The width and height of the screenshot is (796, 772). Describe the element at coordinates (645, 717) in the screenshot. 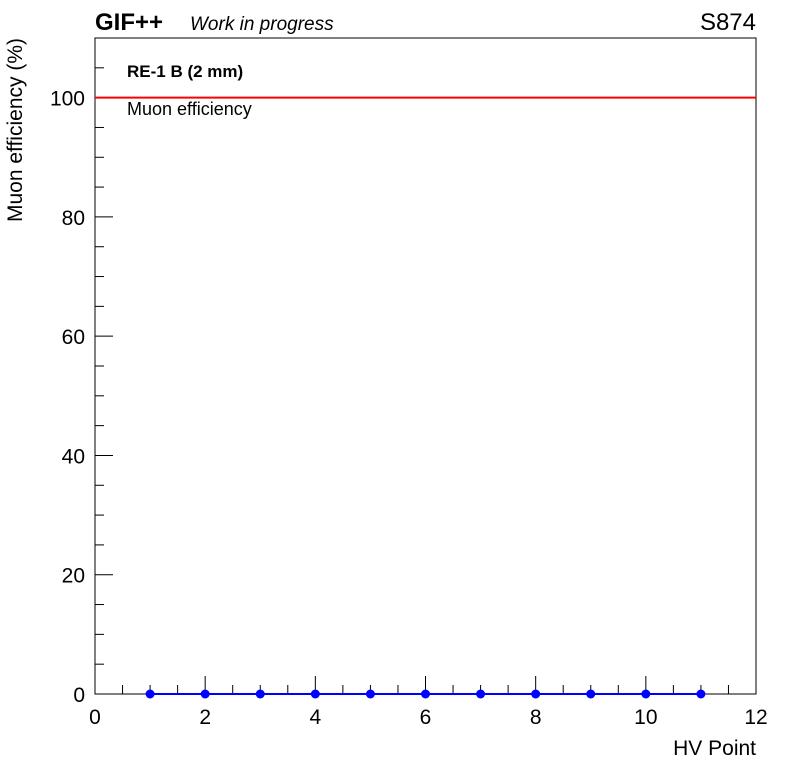

I see `x-tick-label: 10` at that location.